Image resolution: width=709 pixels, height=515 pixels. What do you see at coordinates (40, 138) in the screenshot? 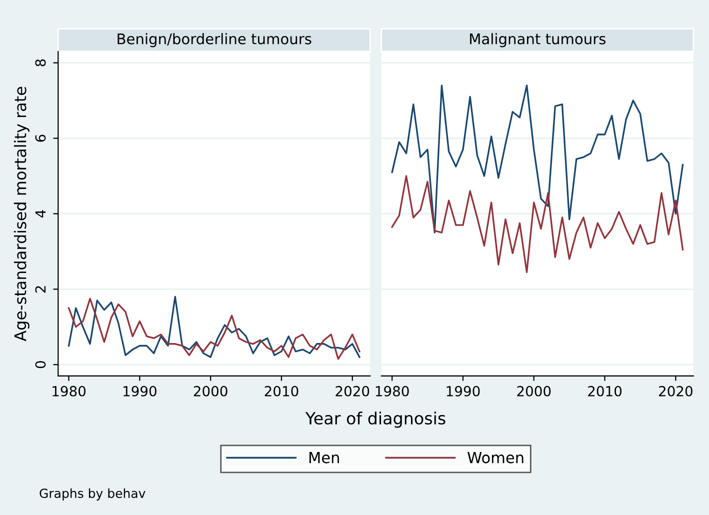
I see `y-tick-label: 6` at bounding box center [40, 138].